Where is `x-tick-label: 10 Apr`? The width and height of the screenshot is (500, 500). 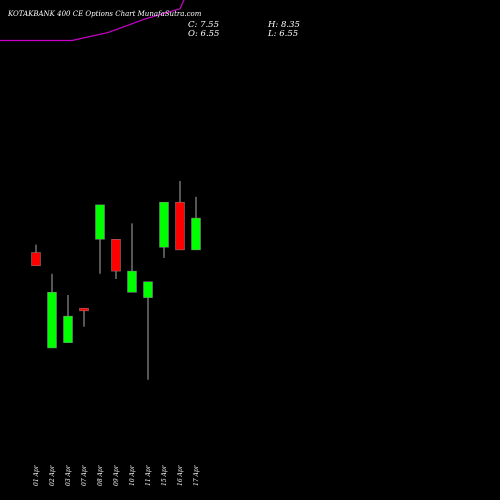 x-tick-label: 10 Apr is located at coordinates (132, 475).